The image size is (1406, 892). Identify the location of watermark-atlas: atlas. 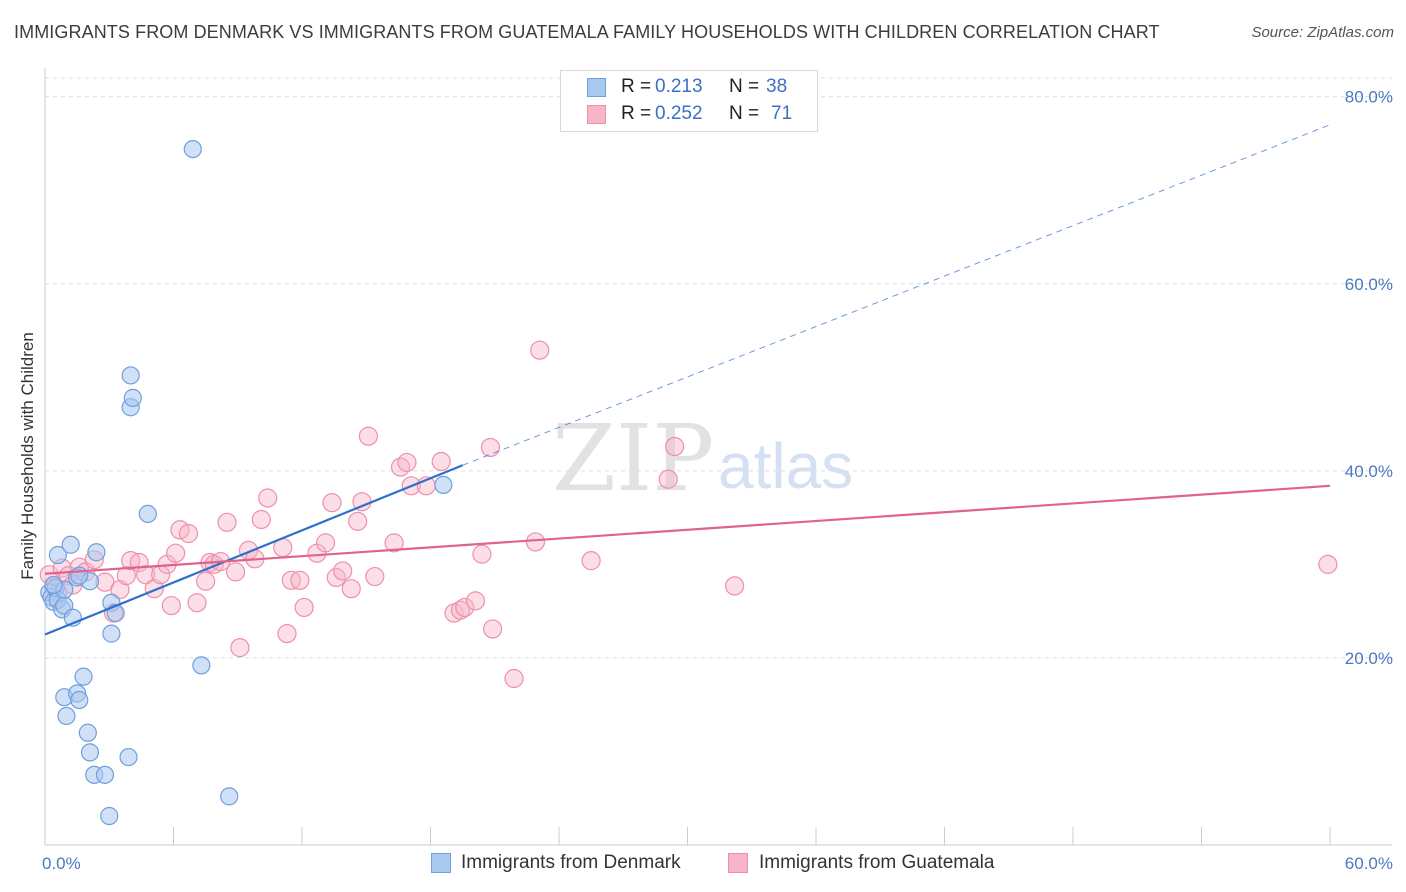
(785, 466).